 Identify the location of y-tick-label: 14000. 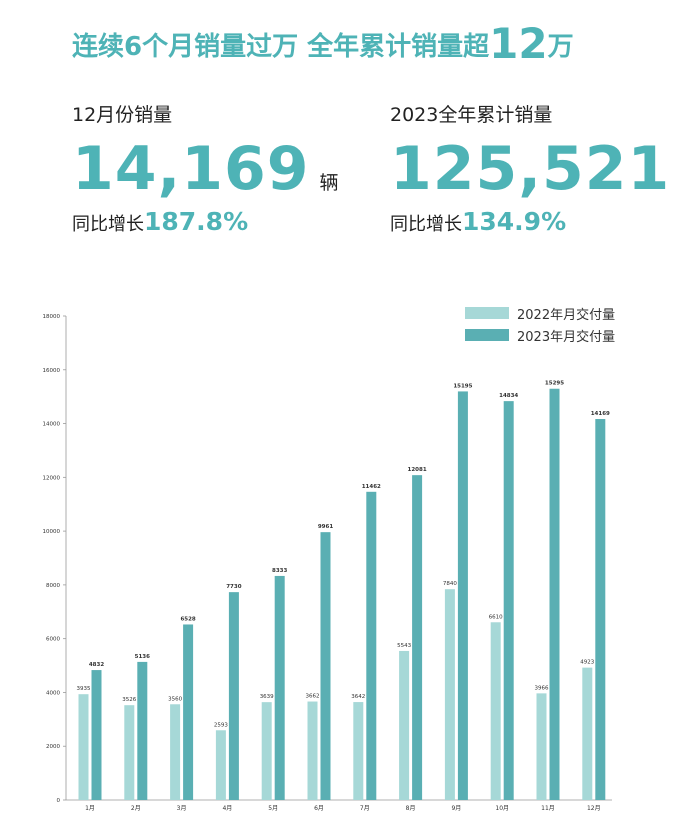
(52, 425).